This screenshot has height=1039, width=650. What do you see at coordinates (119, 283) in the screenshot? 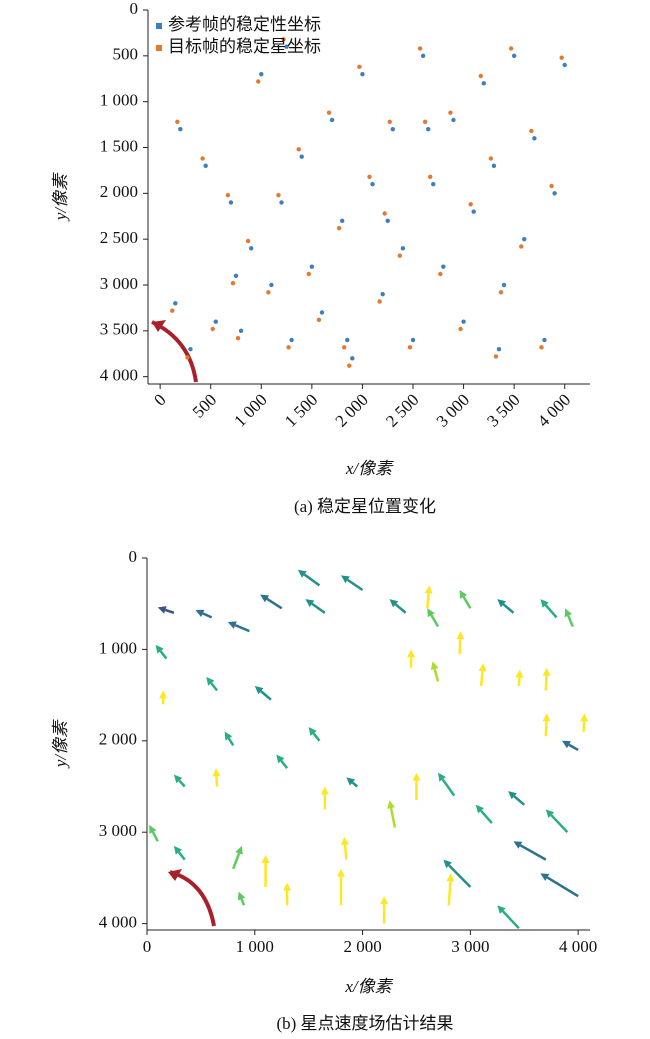
I see `y-tick-label: 3 000` at bounding box center [119, 283].